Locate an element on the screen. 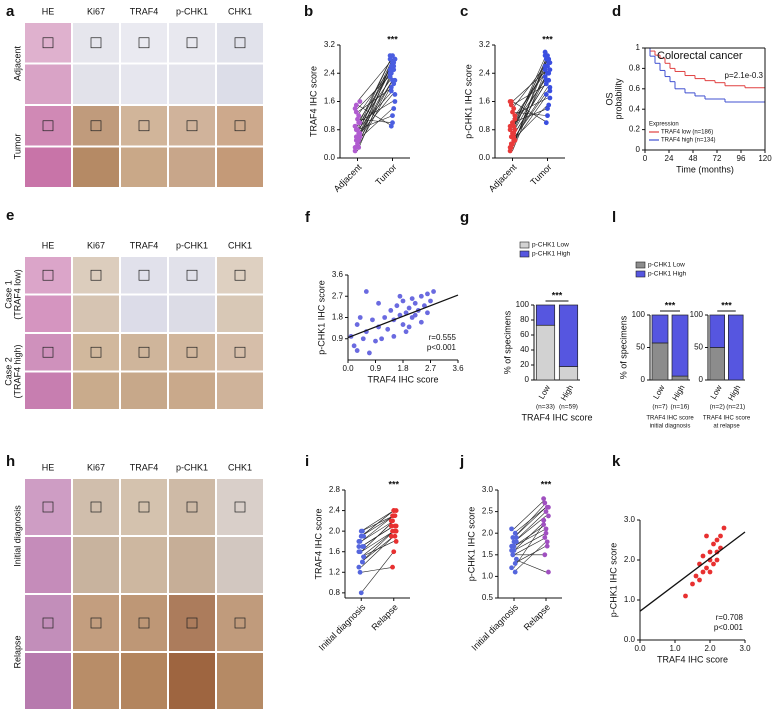 The image size is (778, 712). y-axis-label: p-CHK1 IHC score is located at coordinates (471, 544).